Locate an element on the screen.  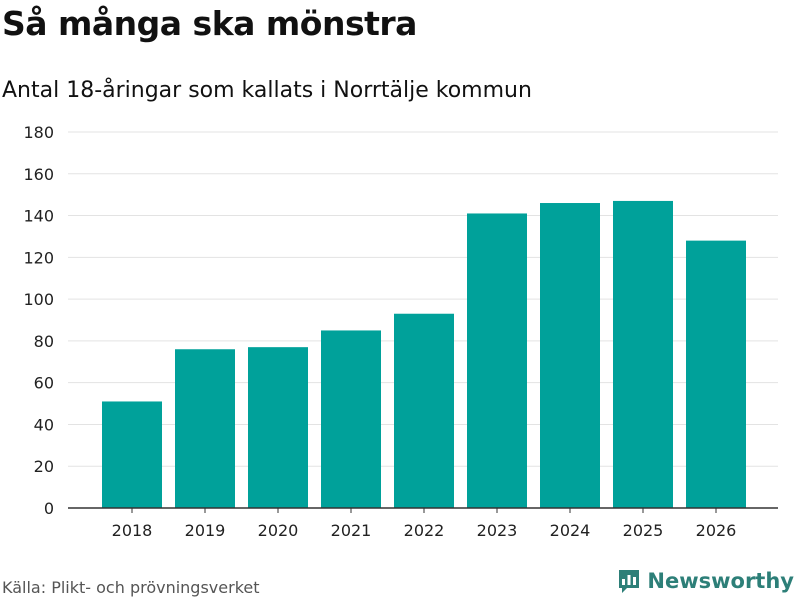
bar-2021 is located at coordinates (351, 419).